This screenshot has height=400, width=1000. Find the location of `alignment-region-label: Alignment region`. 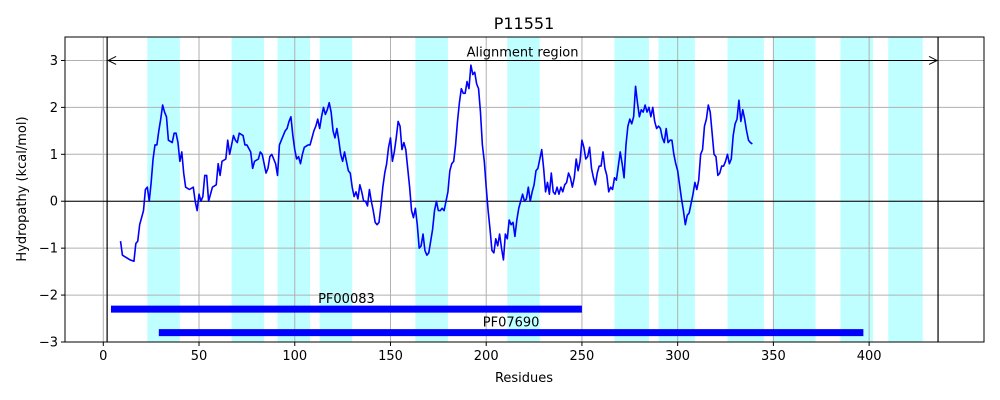

alignment-region-label: Alignment region is located at coordinates (523, 52).